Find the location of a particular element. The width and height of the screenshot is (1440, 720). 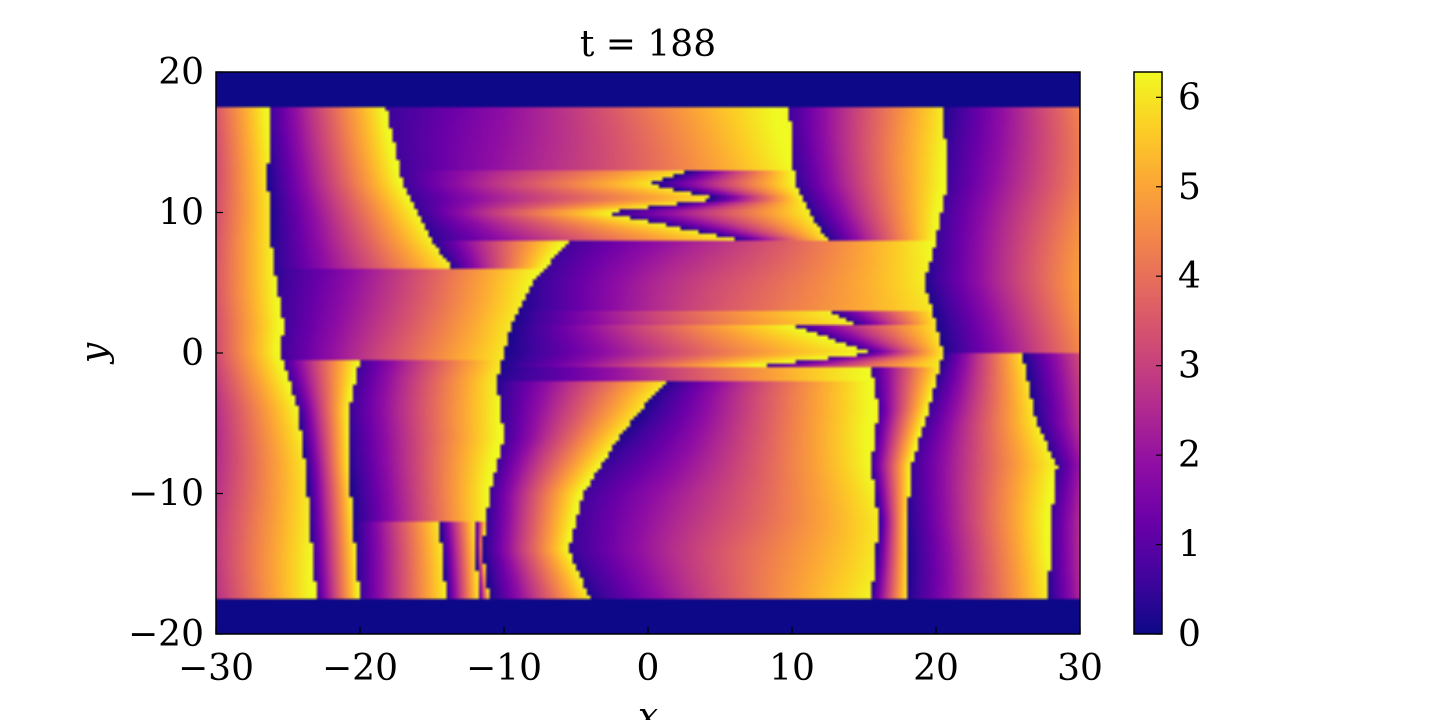

colorbar-tick-label: 0 is located at coordinates (1189, 634).